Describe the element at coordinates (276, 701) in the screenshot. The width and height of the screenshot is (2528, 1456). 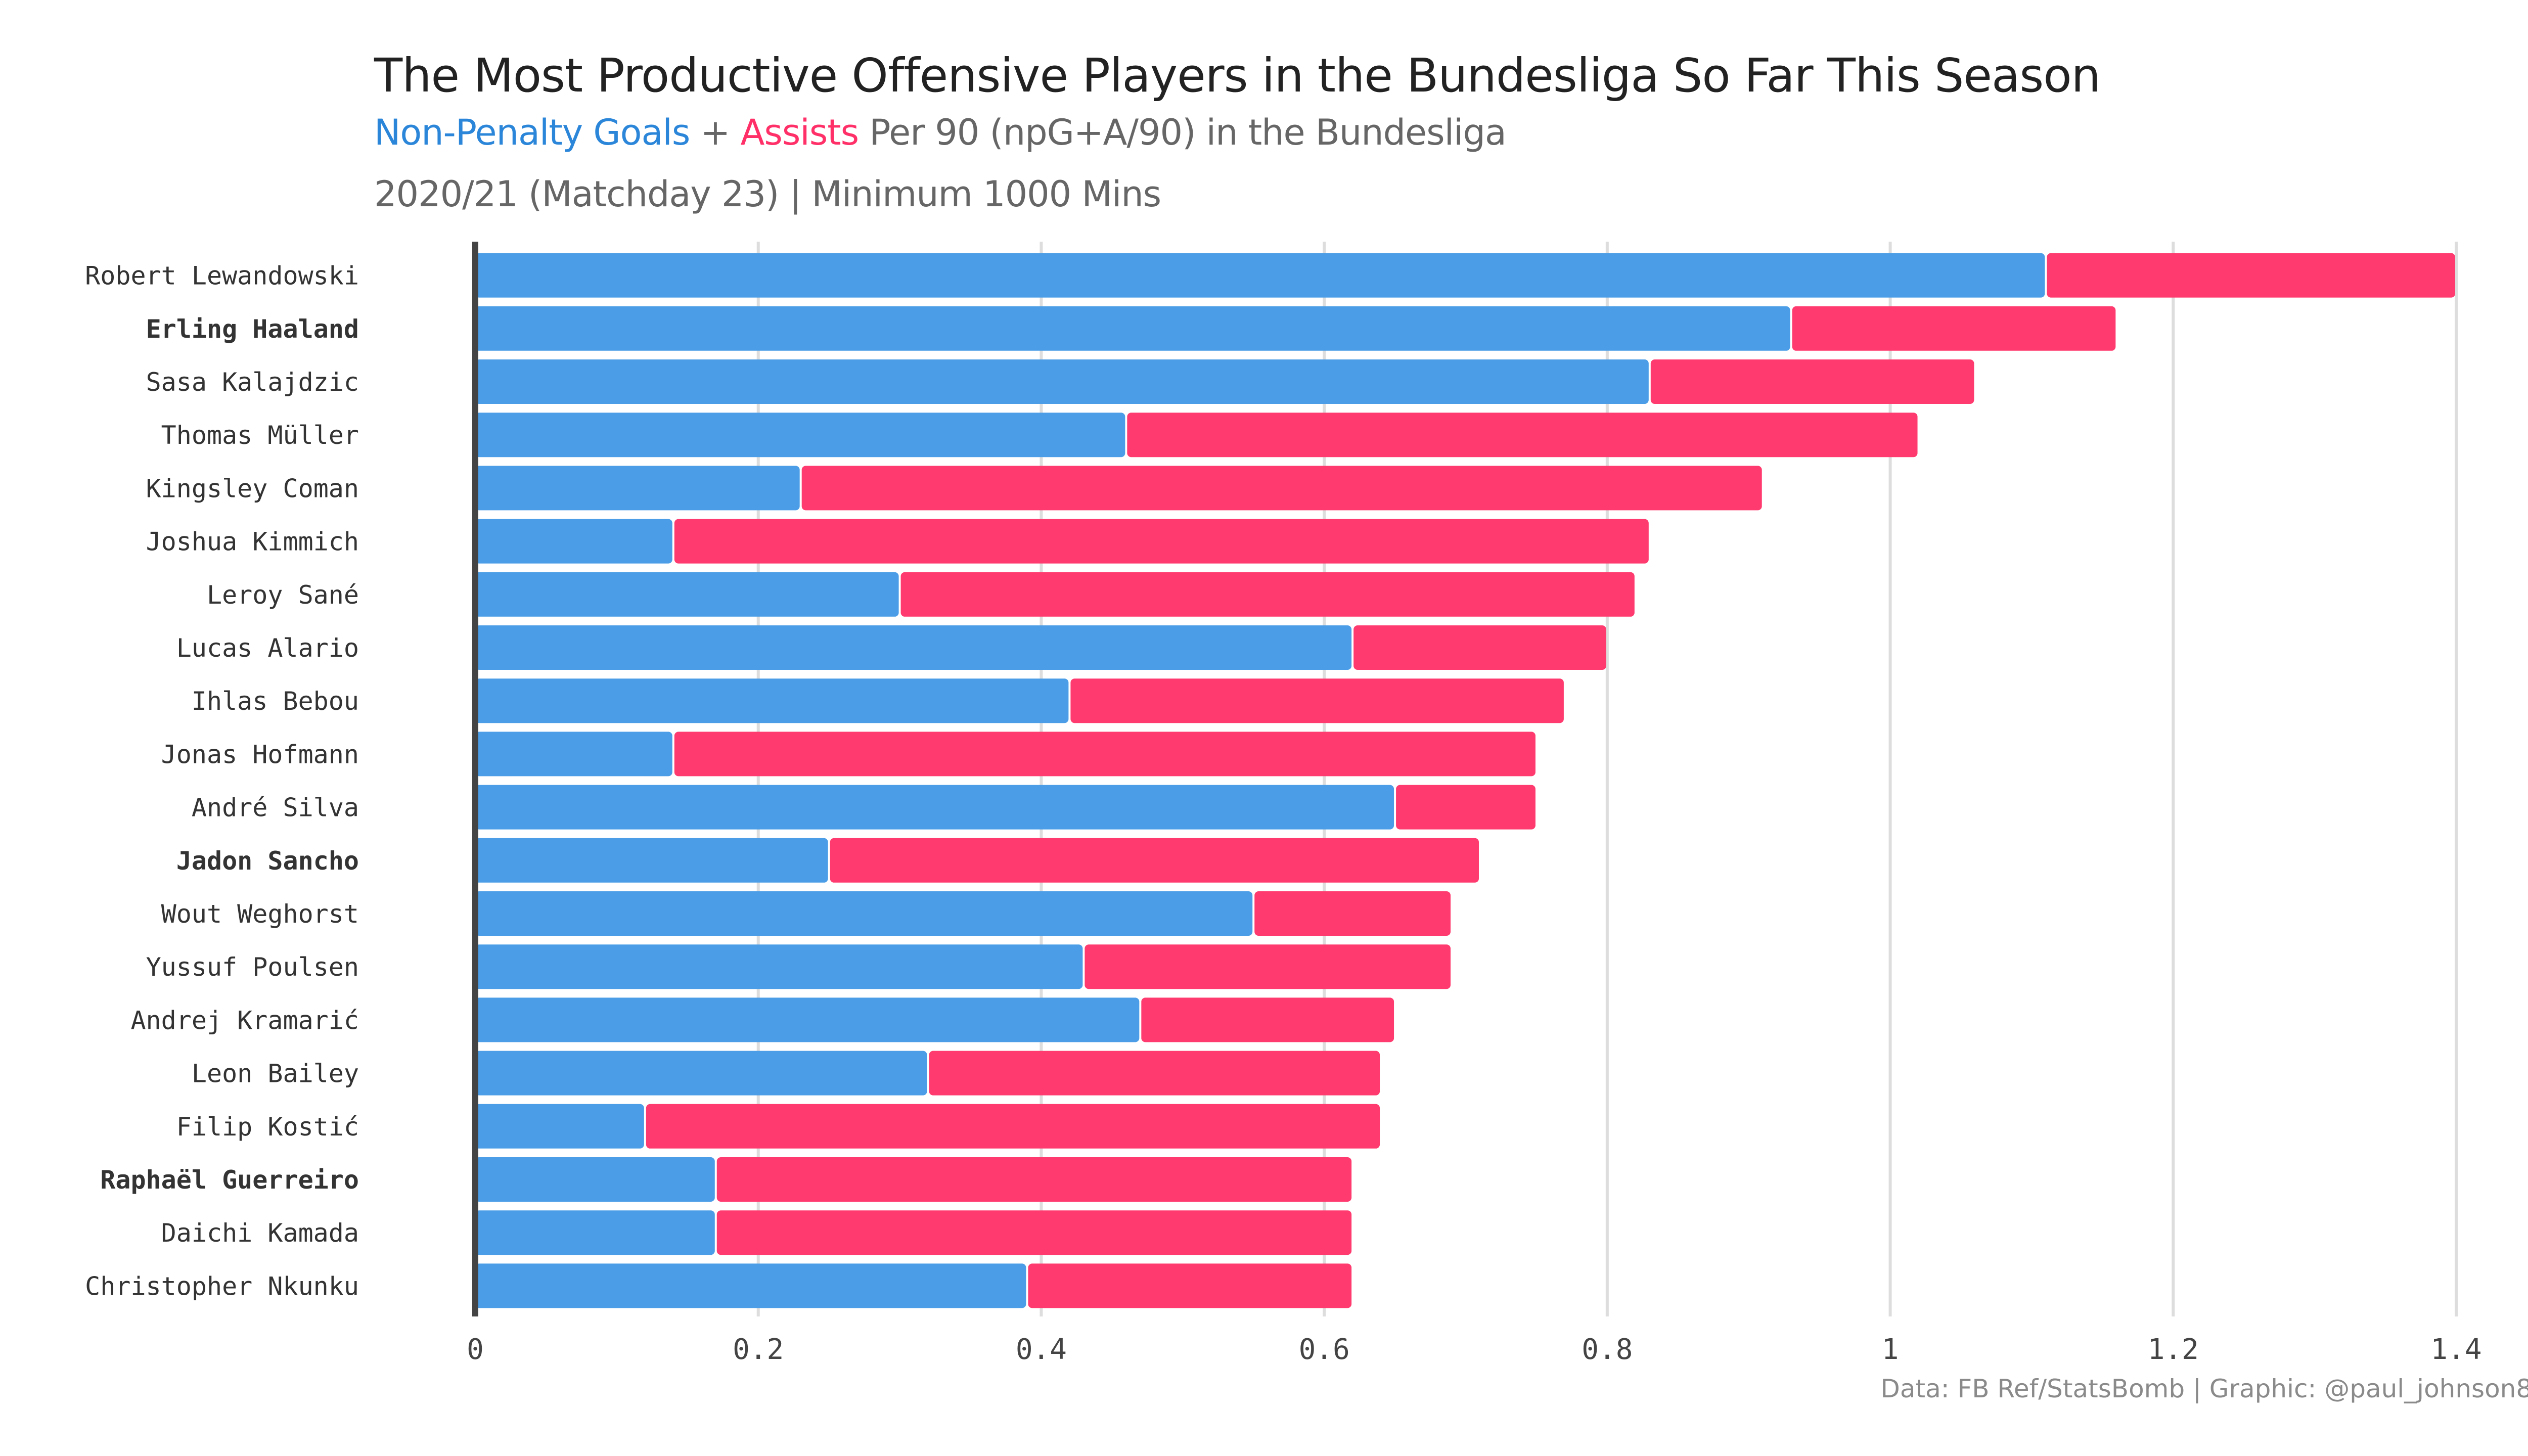
I see `category-label: Ihlas Bebou` at that location.